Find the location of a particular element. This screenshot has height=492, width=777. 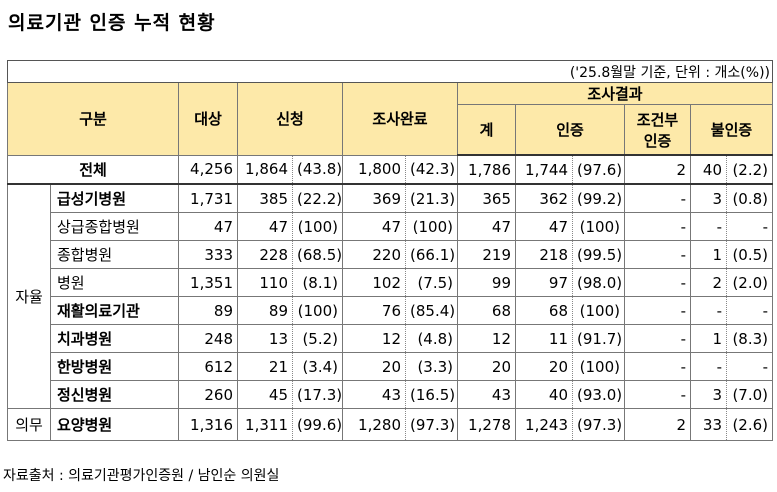

cell: 1,351 is located at coordinates (208, 282).